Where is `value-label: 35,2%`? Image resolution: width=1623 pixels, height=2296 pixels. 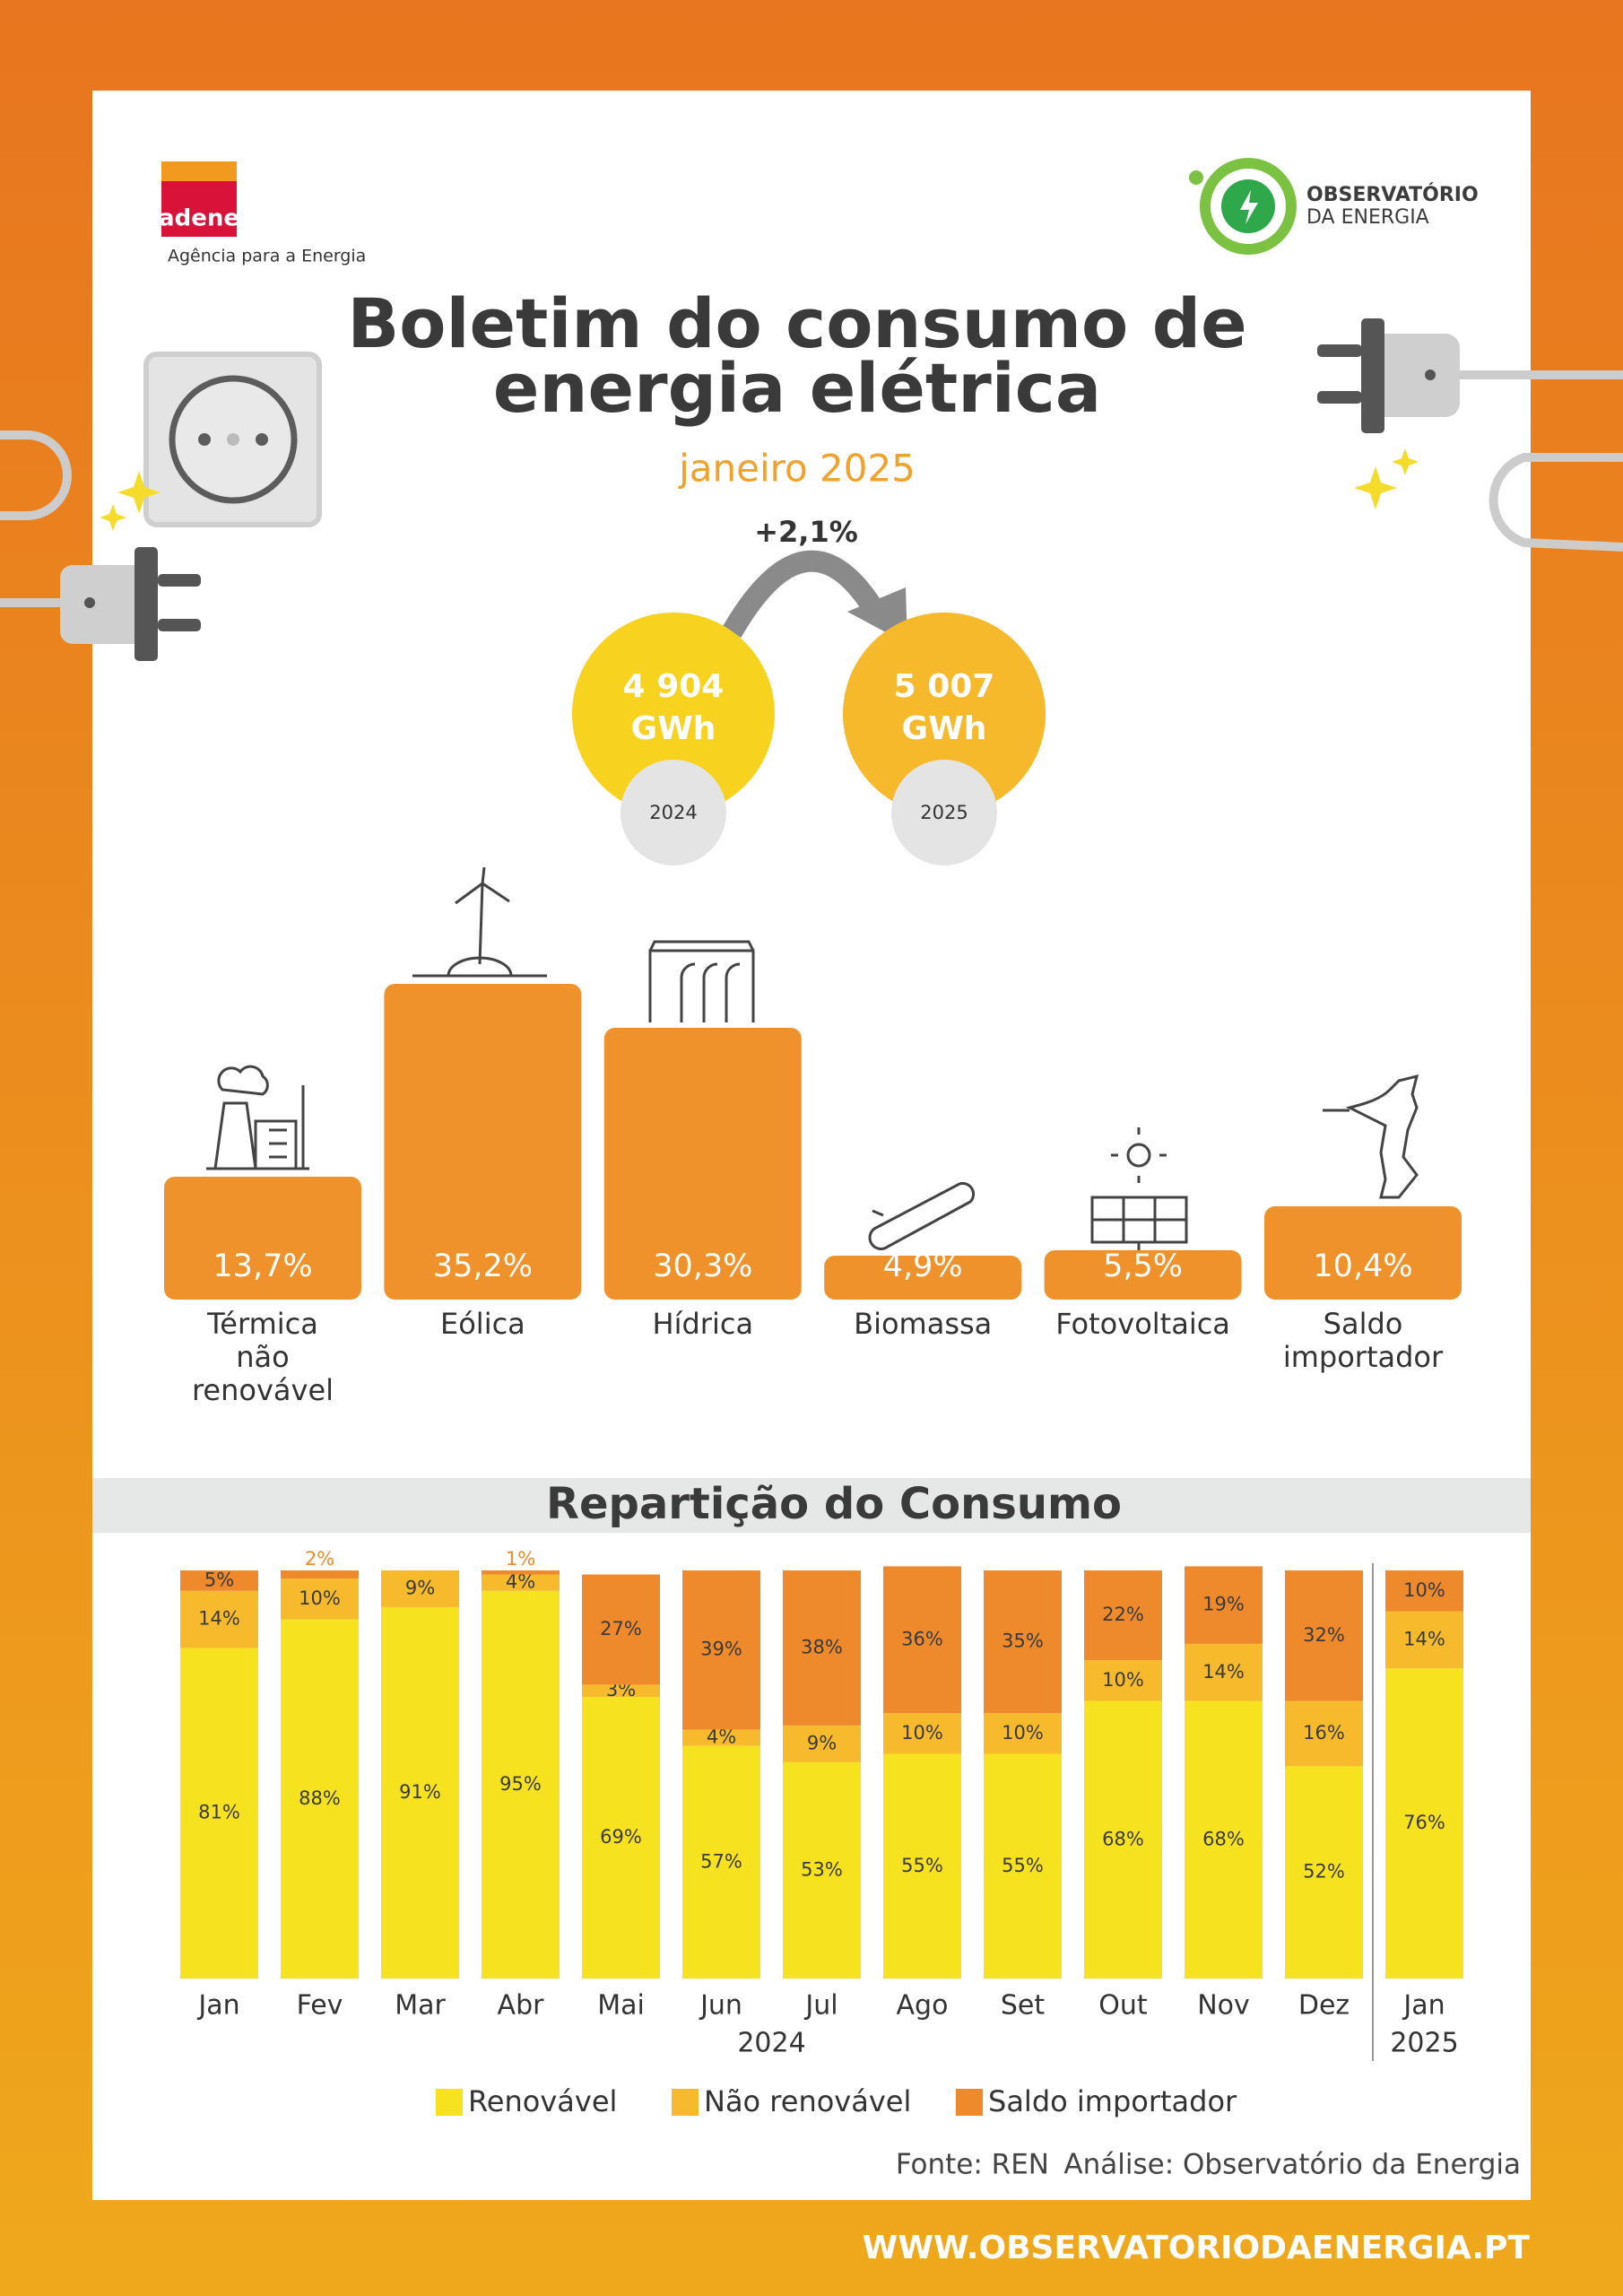 value-label: 35,2% is located at coordinates (483, 1266).